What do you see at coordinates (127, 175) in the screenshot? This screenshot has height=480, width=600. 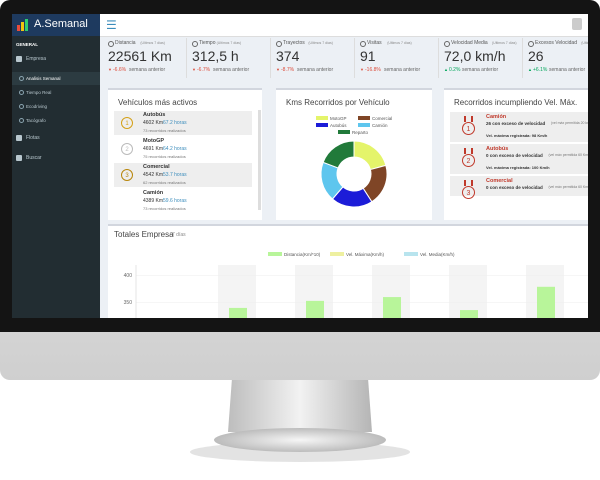 I see `medal: 3` at bounding box center [127, 175].